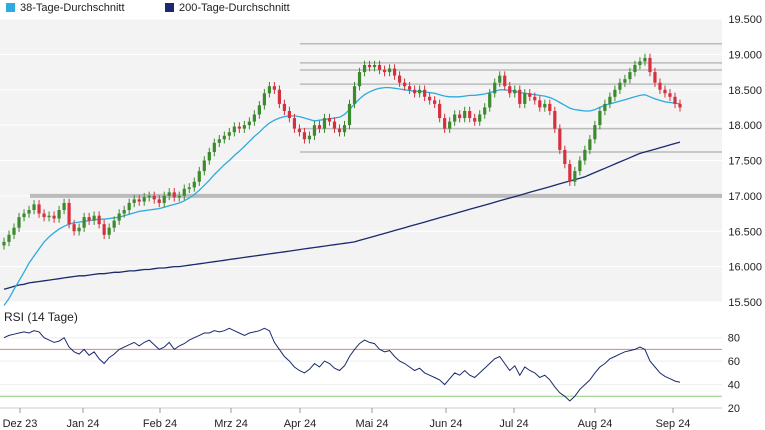  I want to click on x-tick-label: Aug 24, so click(595, 424).